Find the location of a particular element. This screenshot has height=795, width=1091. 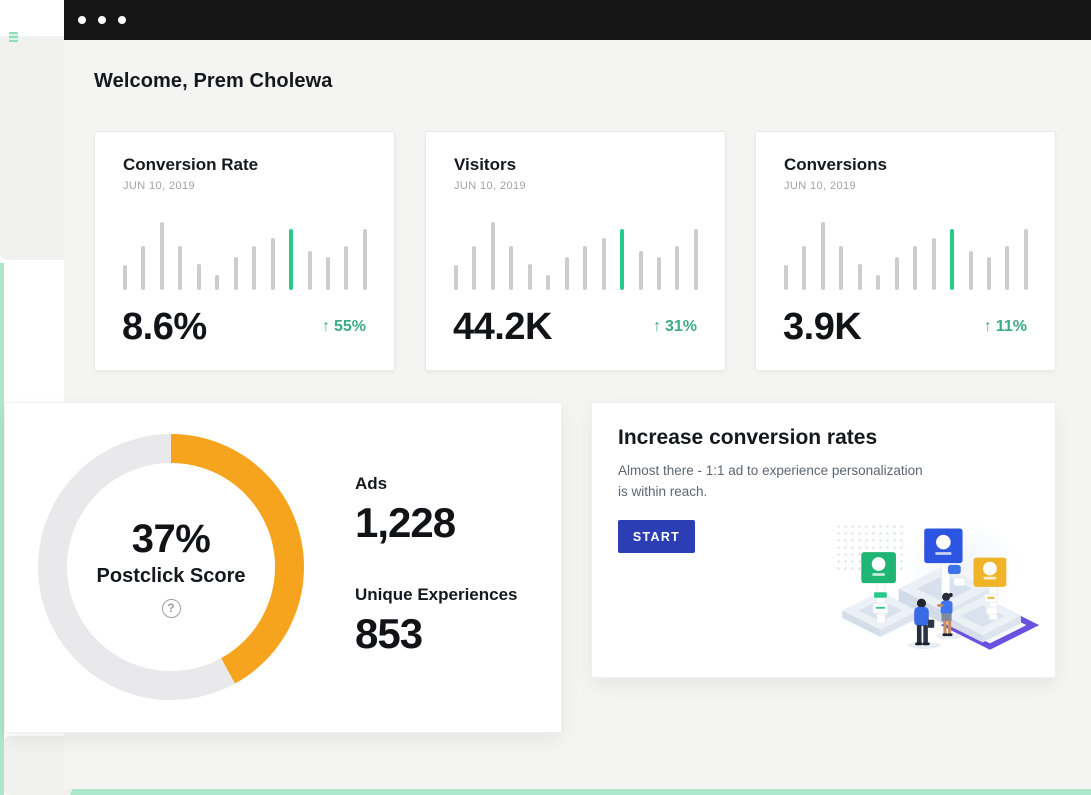

stat-label-unique-experiences: Unique Experiences is located at coordinates (436, 594).